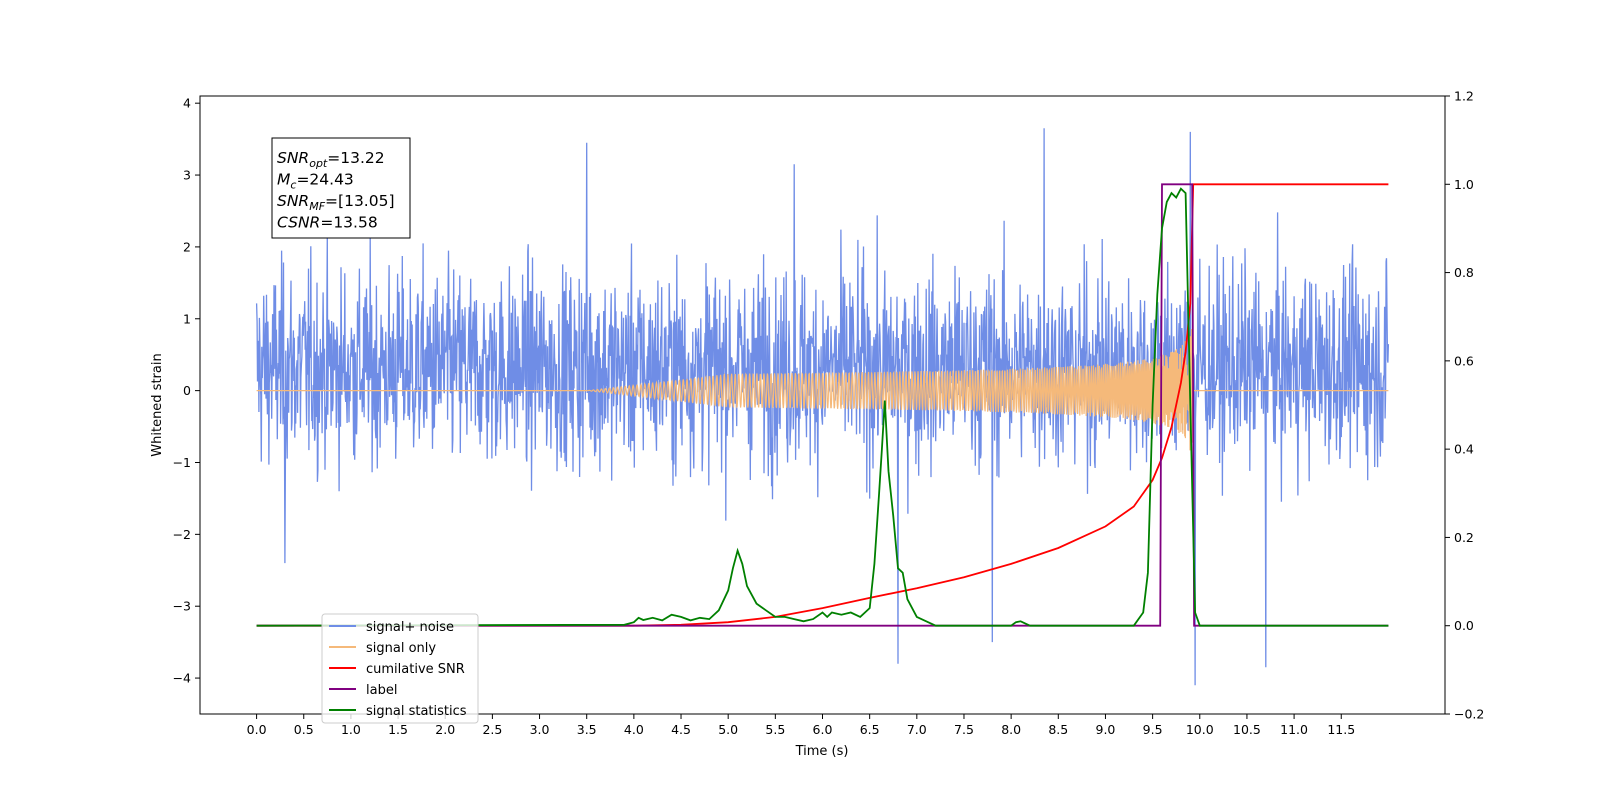 This screenshot has height=800, width=1600. I want to click on x-tick-label: 9.5, so click(1153, 729).